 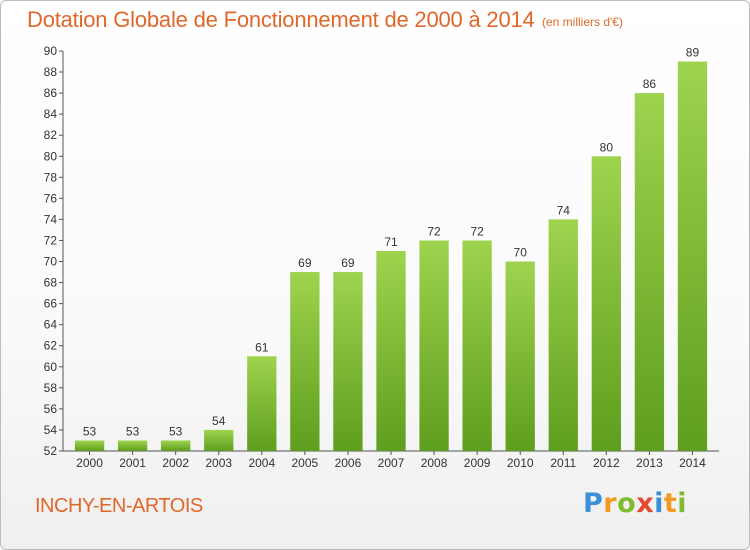 What do you see at coordinates (51, 114) in the screenshot?
I see `y-tick-label: 84` at bounding box center [51, 114].